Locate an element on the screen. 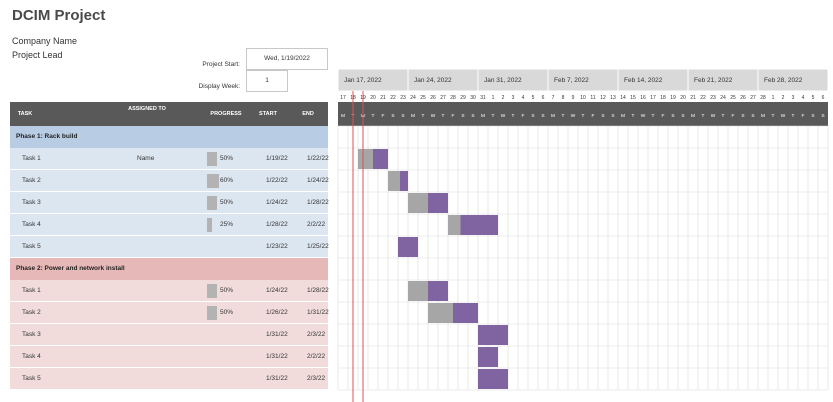 The width and height of the screenshot is (833, 402). task-end: 1/28/22 is located at coordinates (318, 290).